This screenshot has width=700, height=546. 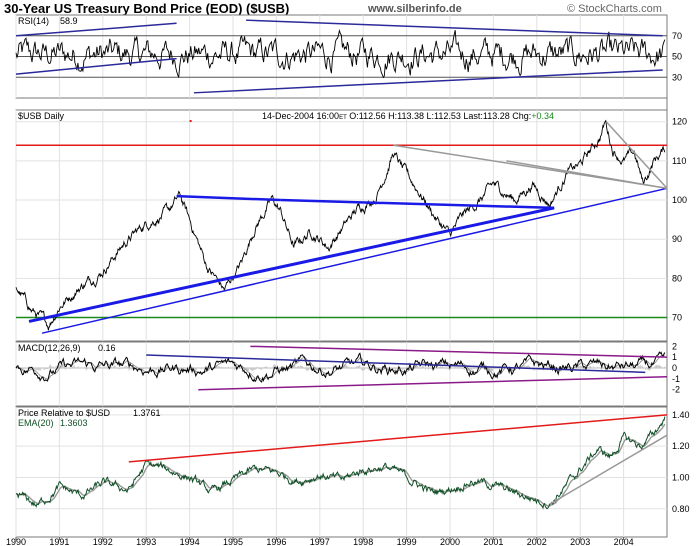 I want to click on x-tick-label: 1991, so click(x=59, y=541).